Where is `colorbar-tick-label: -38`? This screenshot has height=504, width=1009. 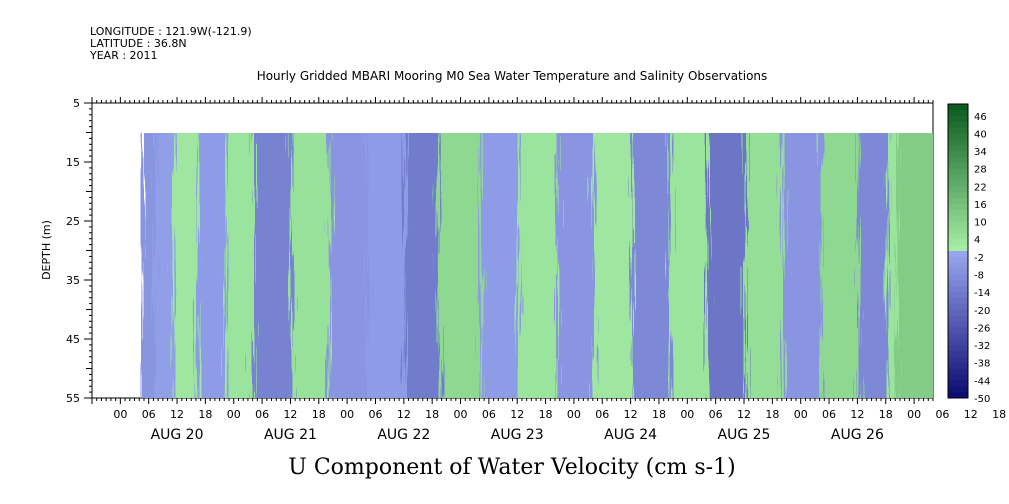 colorbar-tick-label: -38 is located at coordinates (982, 364).